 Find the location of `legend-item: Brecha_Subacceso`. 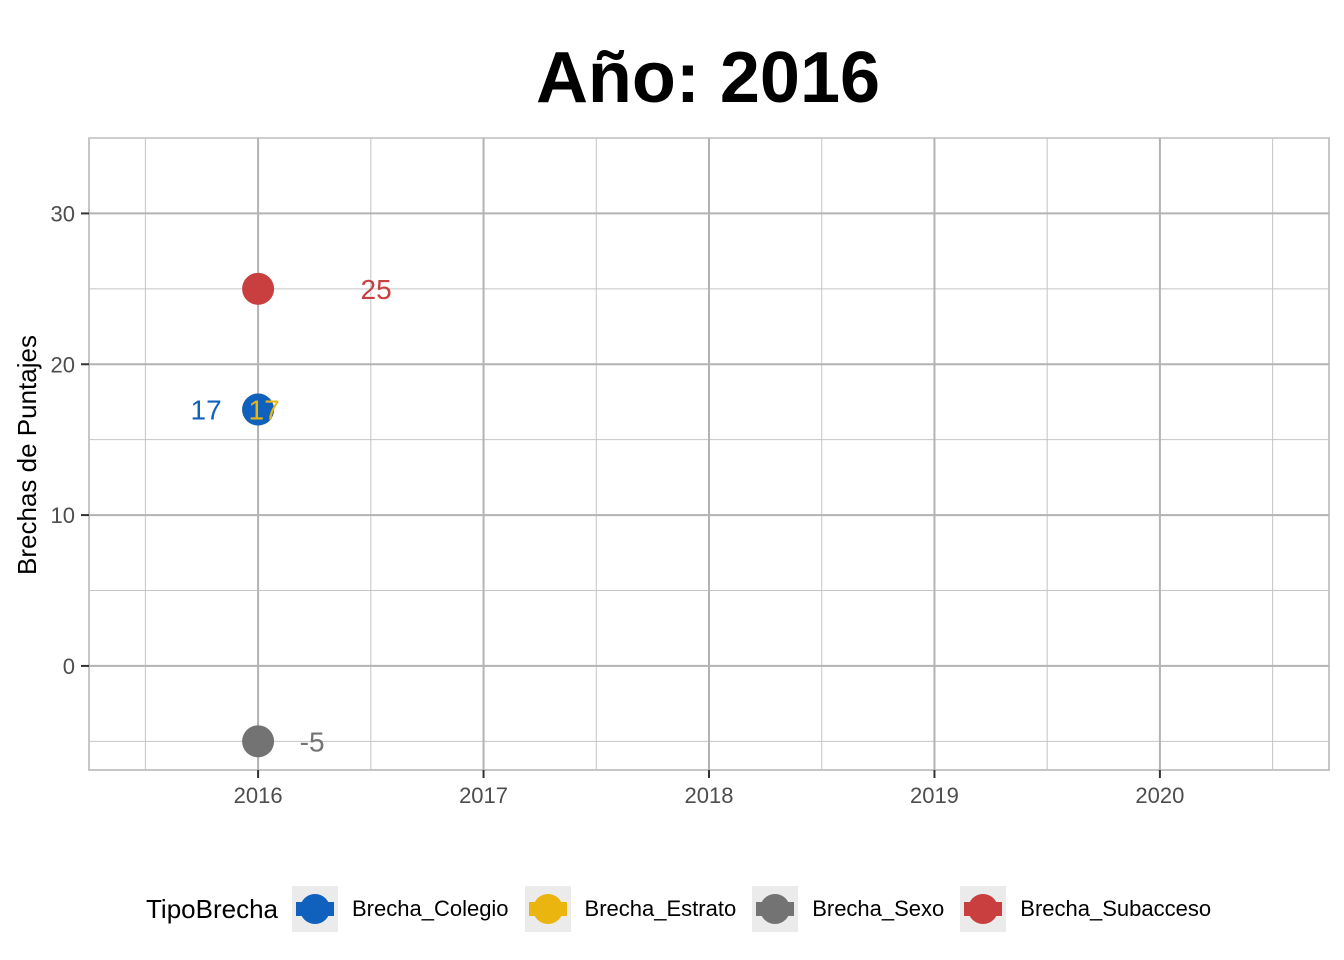

legend-item: Brecha_Subacceso is located at coordinates (1085, 909).